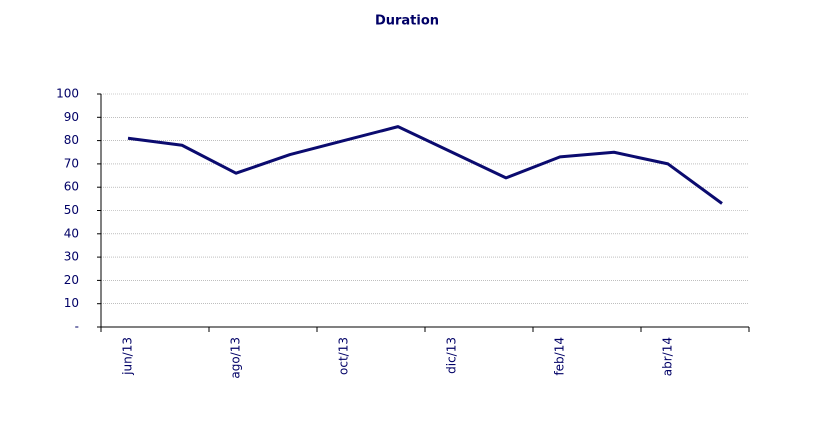 This screenshot has height=435, width=814. I want to click on y-tick-label: -, so click(77, 327).